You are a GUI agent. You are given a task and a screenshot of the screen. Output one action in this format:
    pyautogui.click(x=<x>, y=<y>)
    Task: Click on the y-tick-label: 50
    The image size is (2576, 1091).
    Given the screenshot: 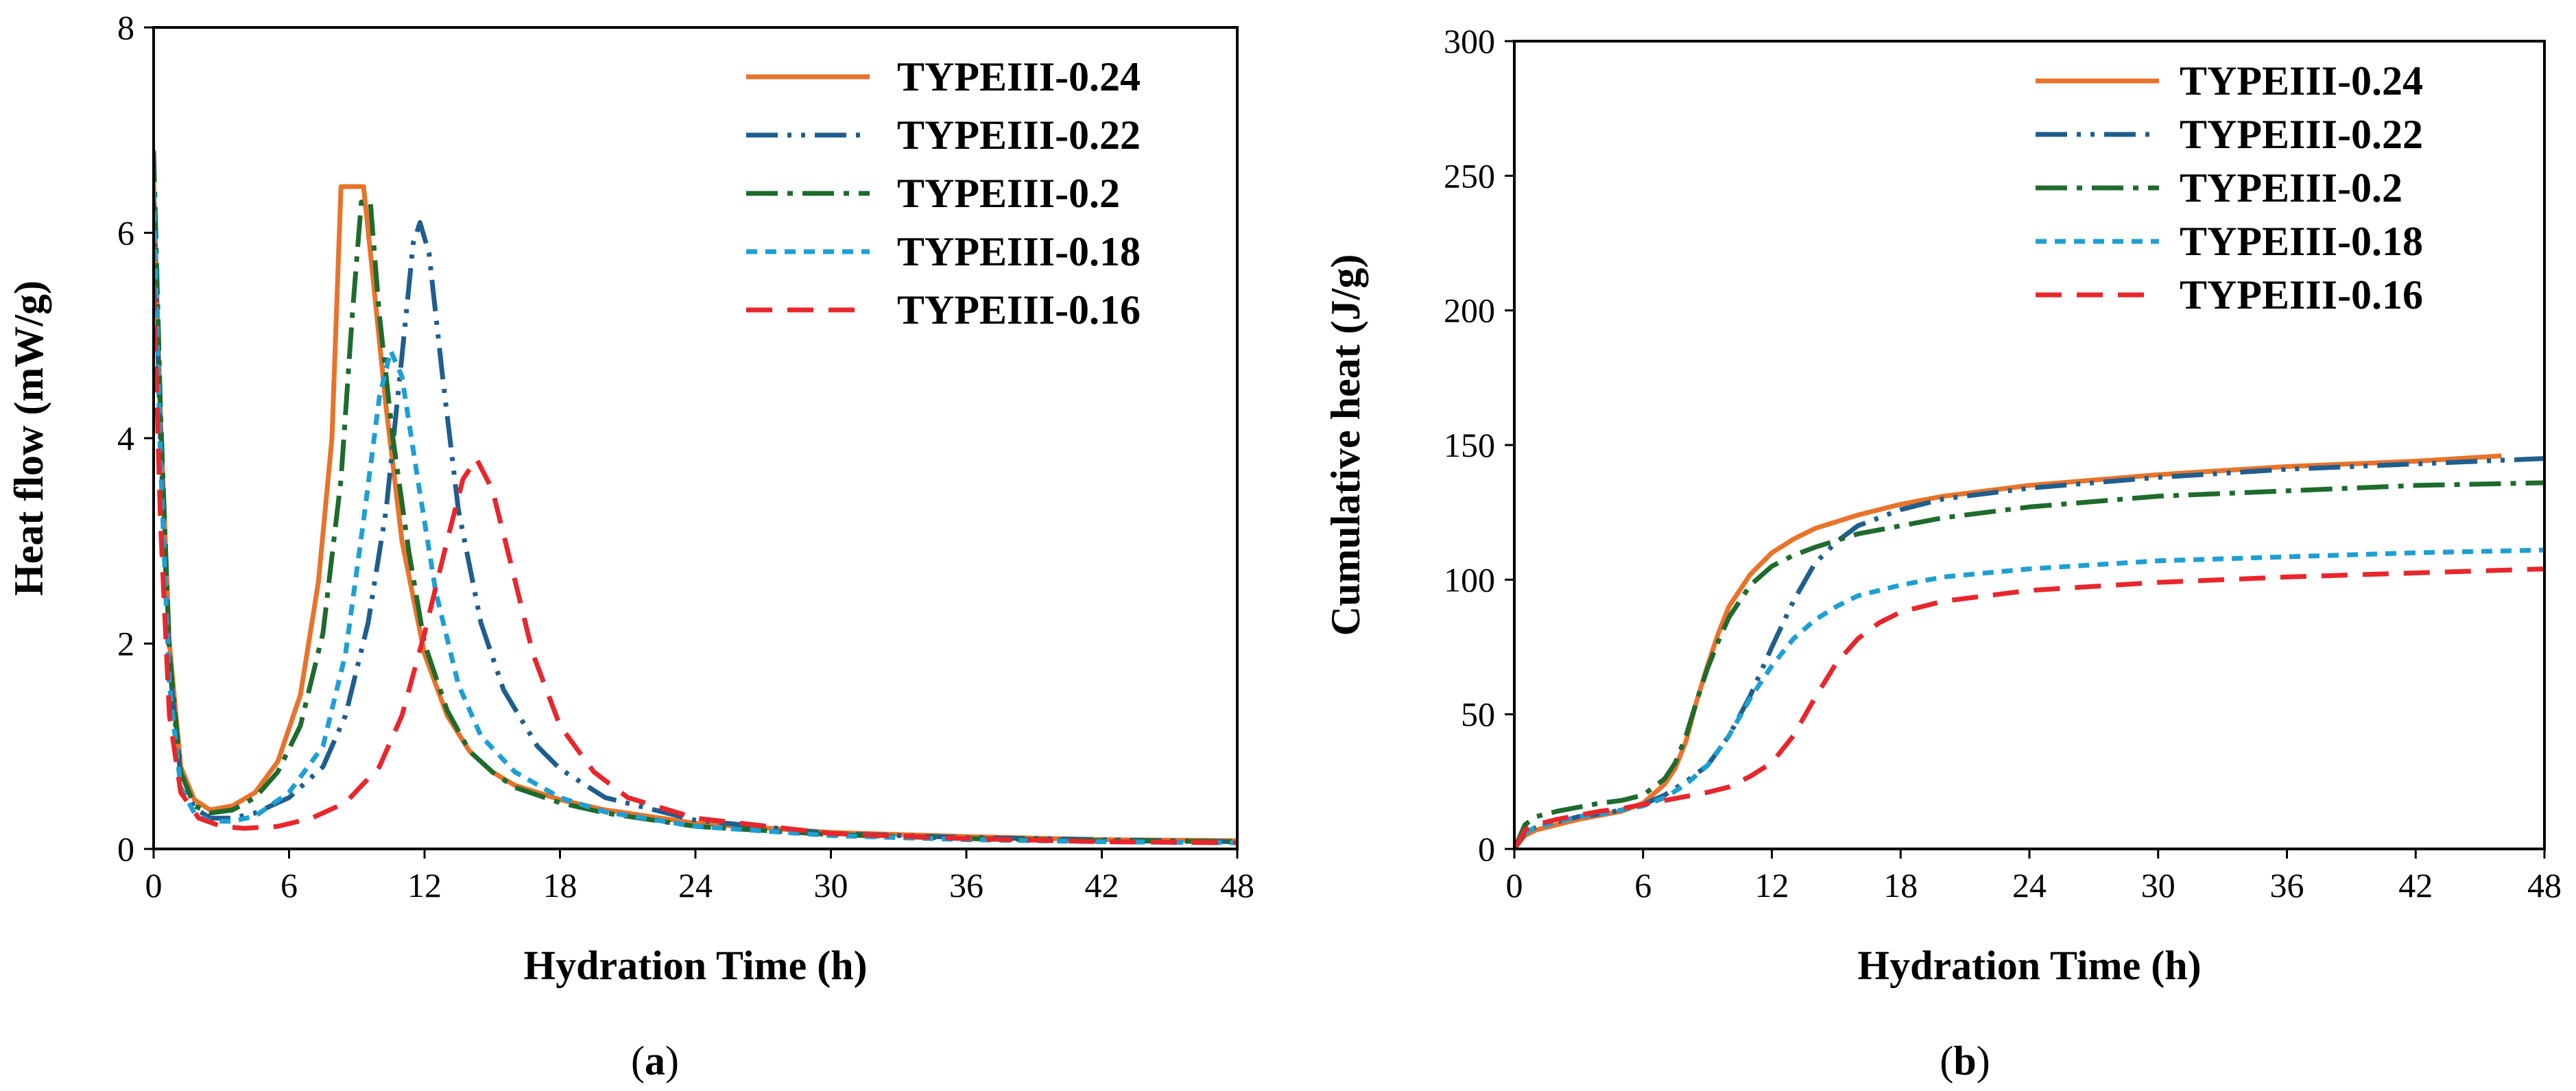 What is the action you would take?
    pyautogui.click(x=1478, y=714)
    